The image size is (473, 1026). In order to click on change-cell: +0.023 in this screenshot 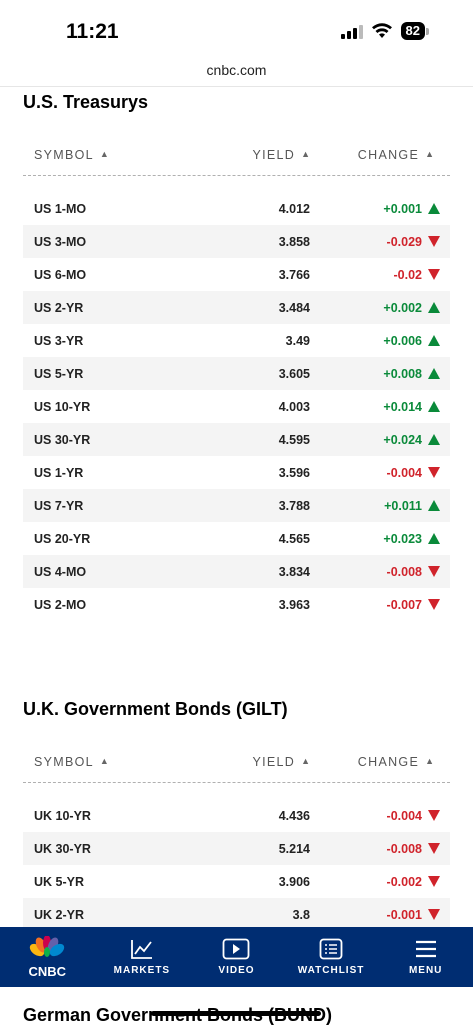, I will do `click(380, 539)`.